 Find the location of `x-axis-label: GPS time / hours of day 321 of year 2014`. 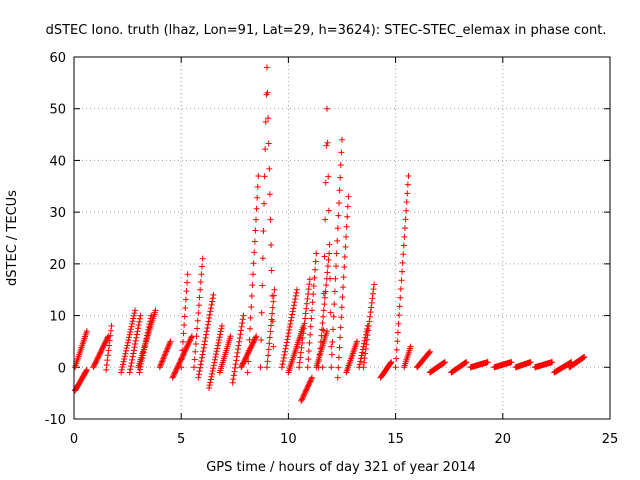

x-axis-label: GPS time / hours of day 321 of year 2014 is located at coordinates (341, 467).